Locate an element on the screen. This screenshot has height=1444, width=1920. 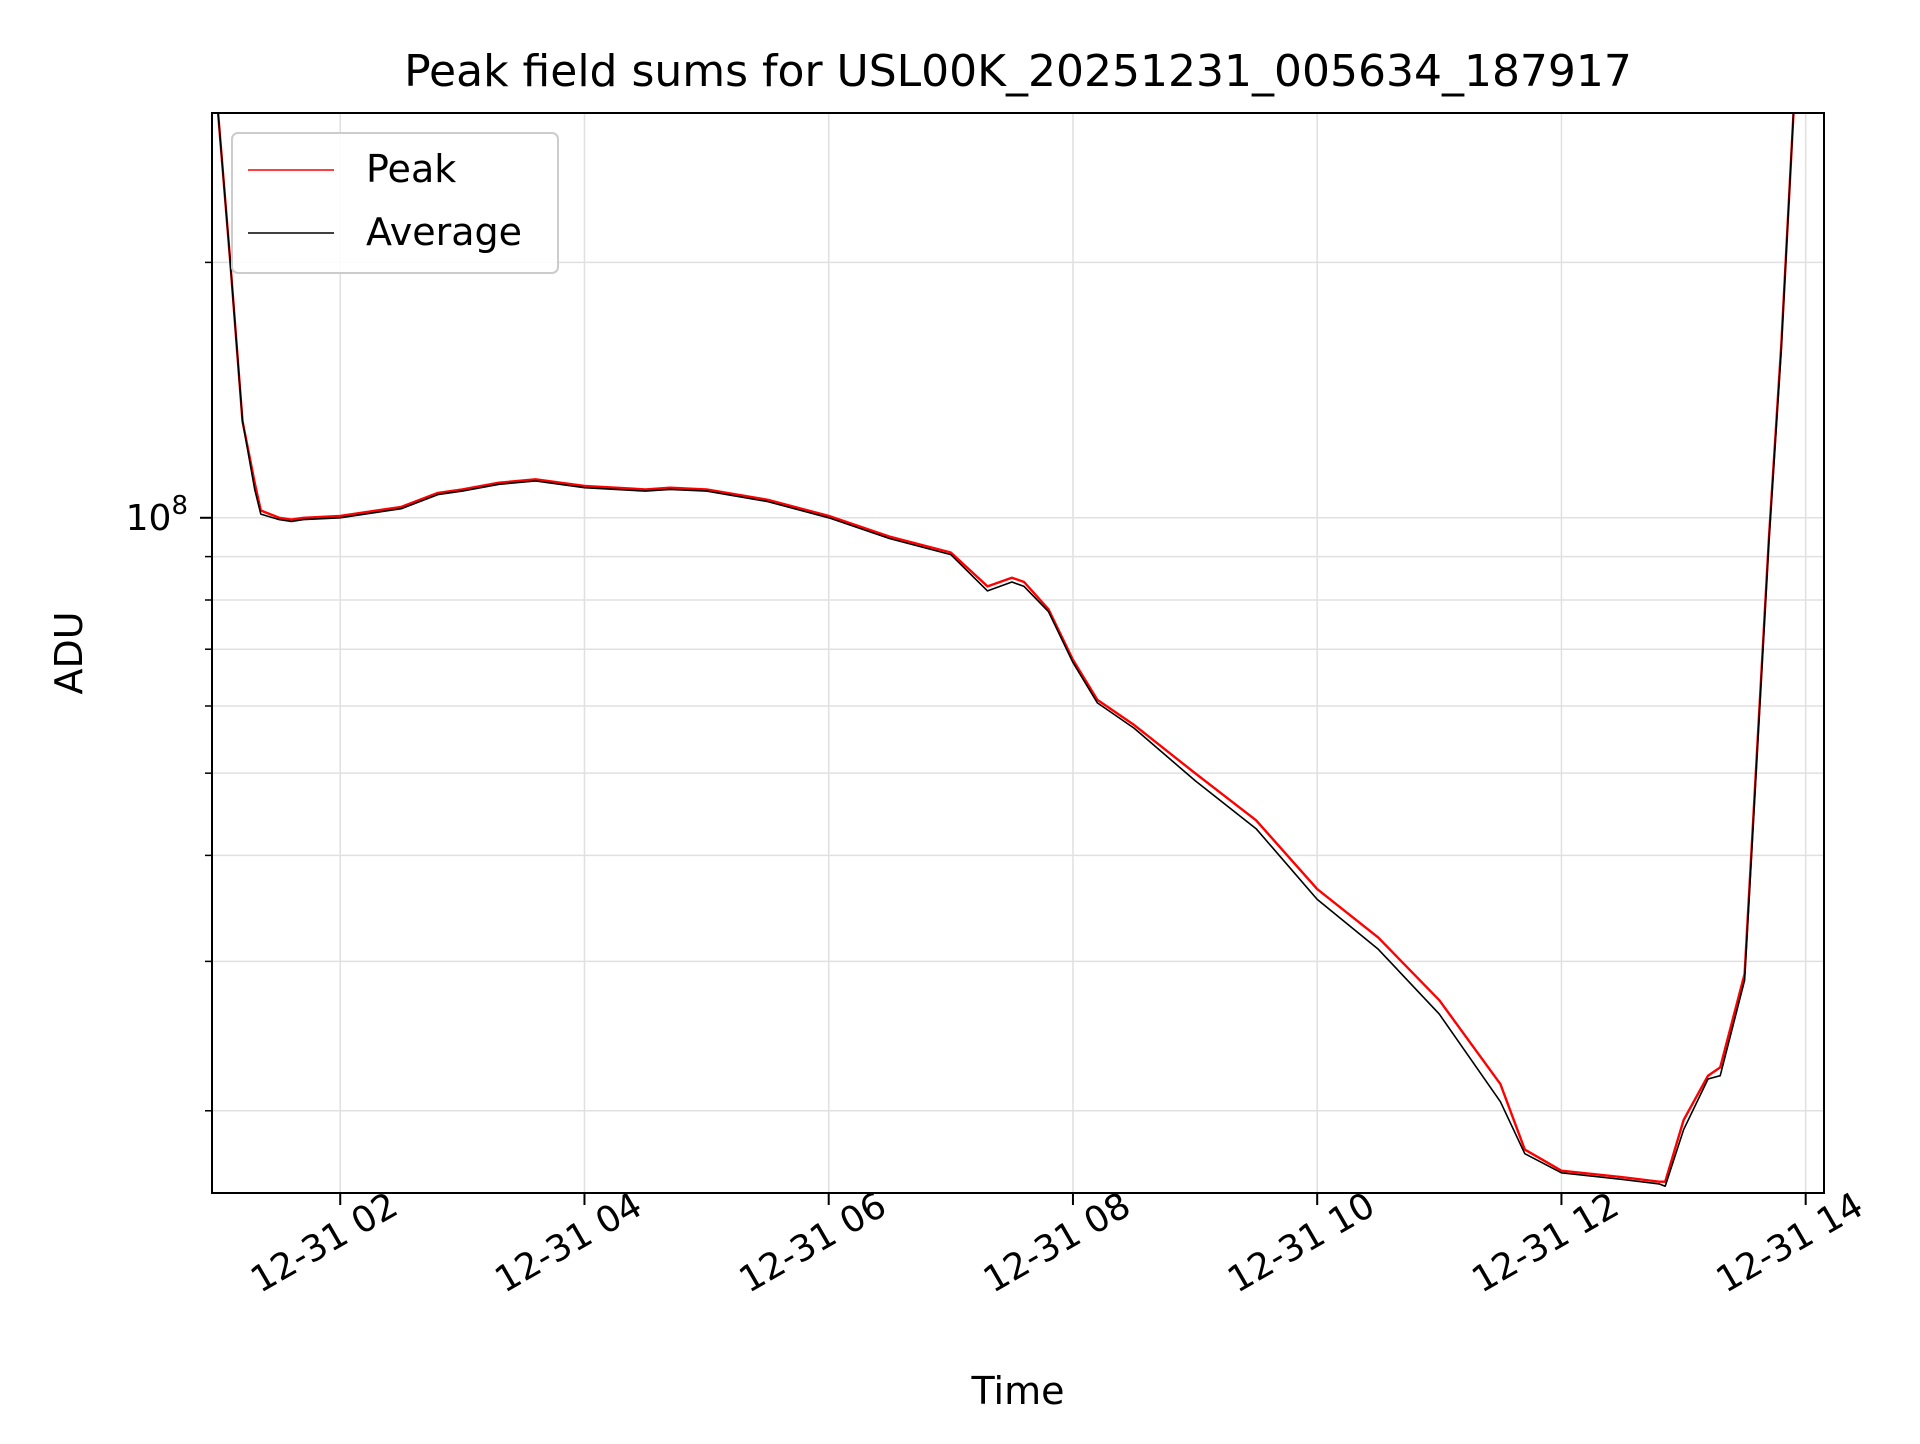
x-tick-label: 12-31 12 is located at coordinates (1545, 1243).